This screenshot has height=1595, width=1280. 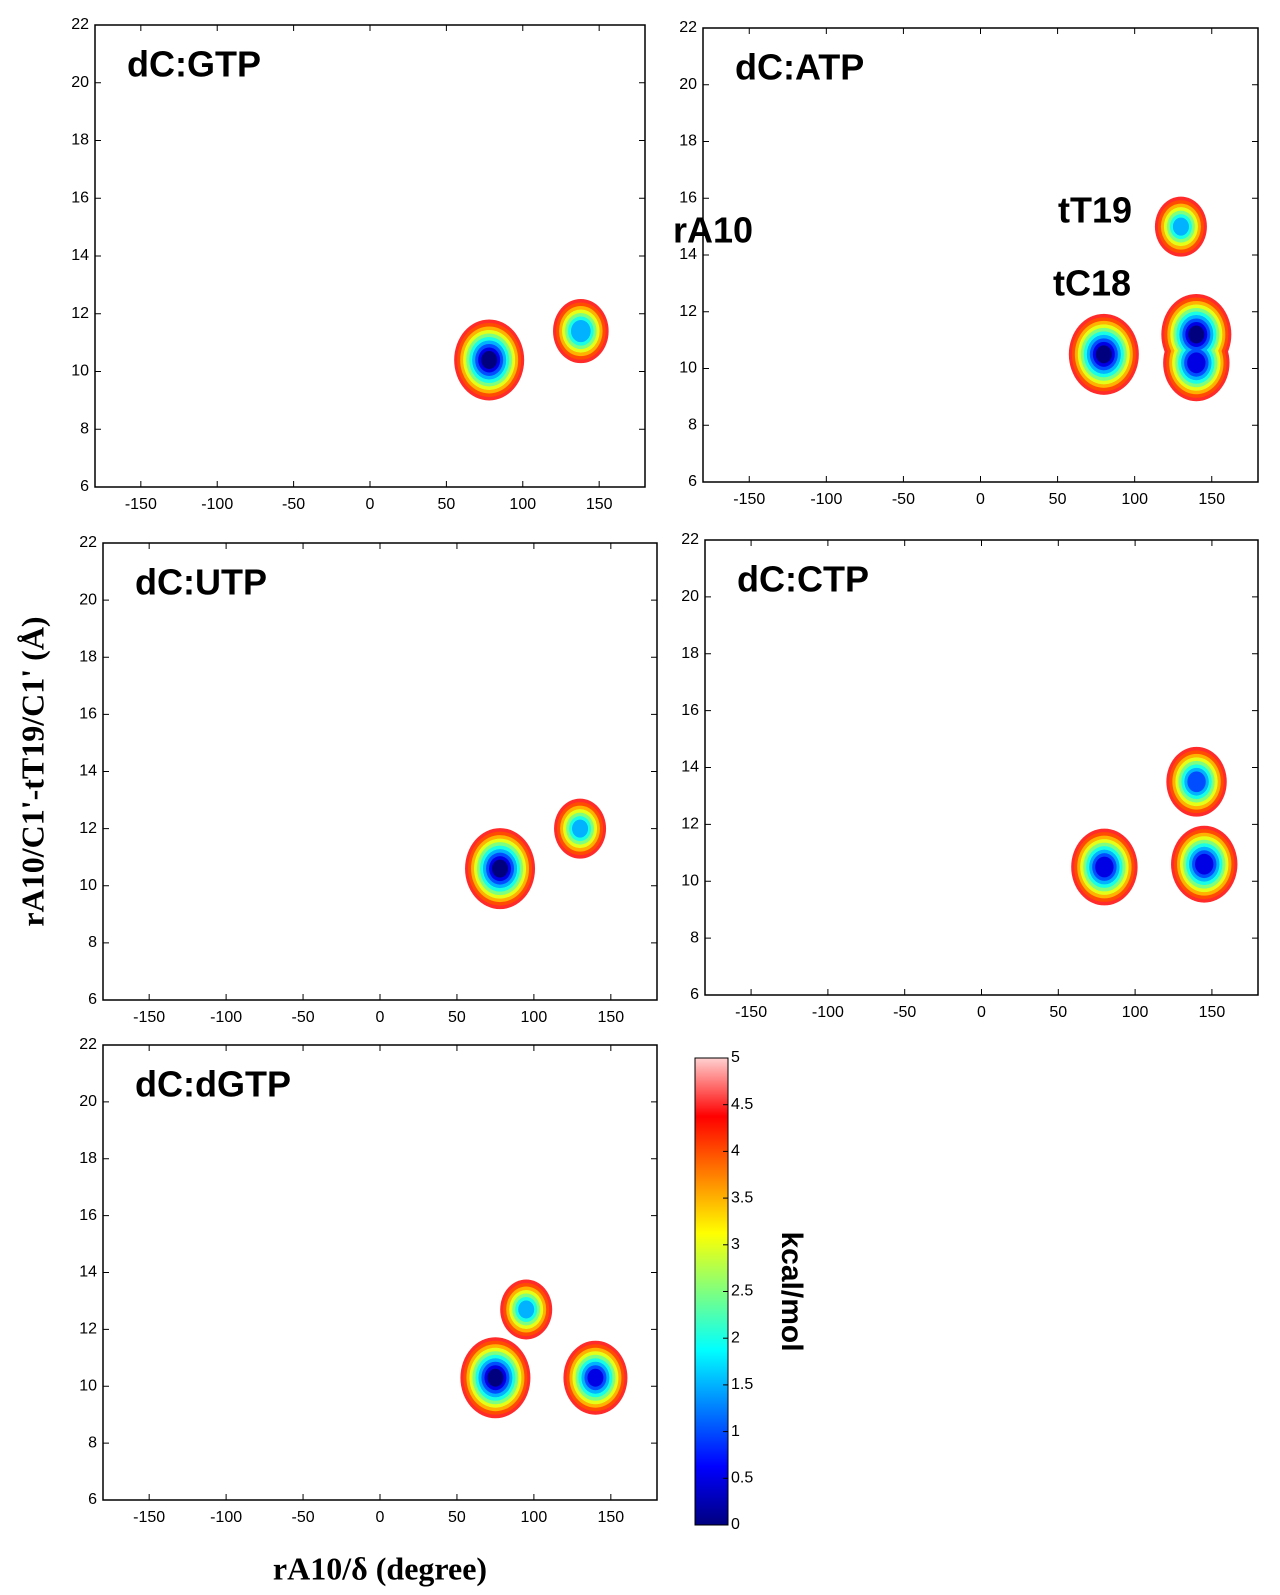 I want to click on x-axis-label: rA10/δ (degree), so click(x=380, y=1568).